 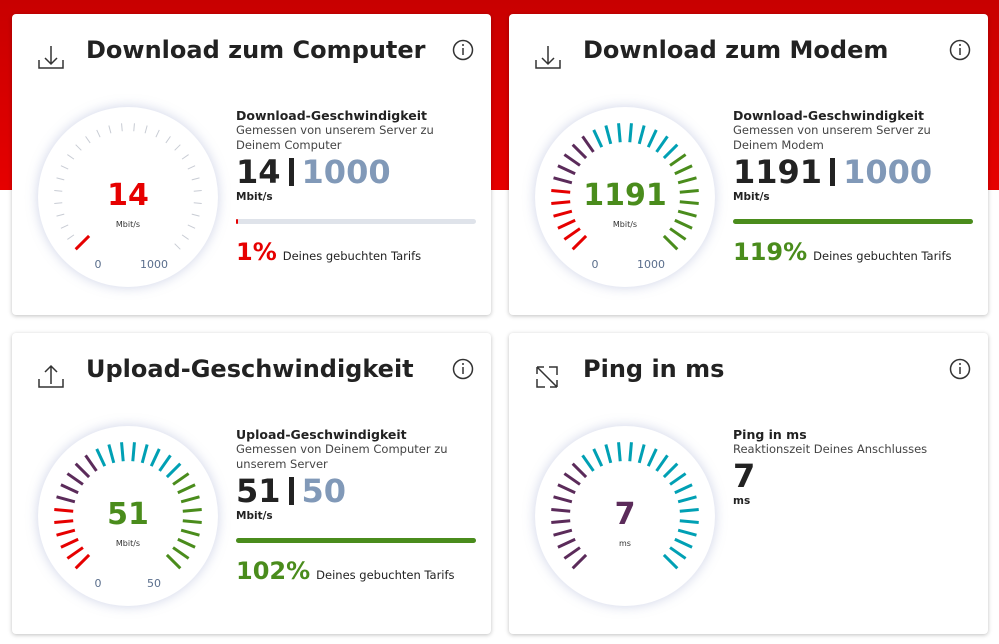 What do you see at coordinates (51, 383) in the screenshot?
I see `icon-tray` at bounding box center [51, 383].